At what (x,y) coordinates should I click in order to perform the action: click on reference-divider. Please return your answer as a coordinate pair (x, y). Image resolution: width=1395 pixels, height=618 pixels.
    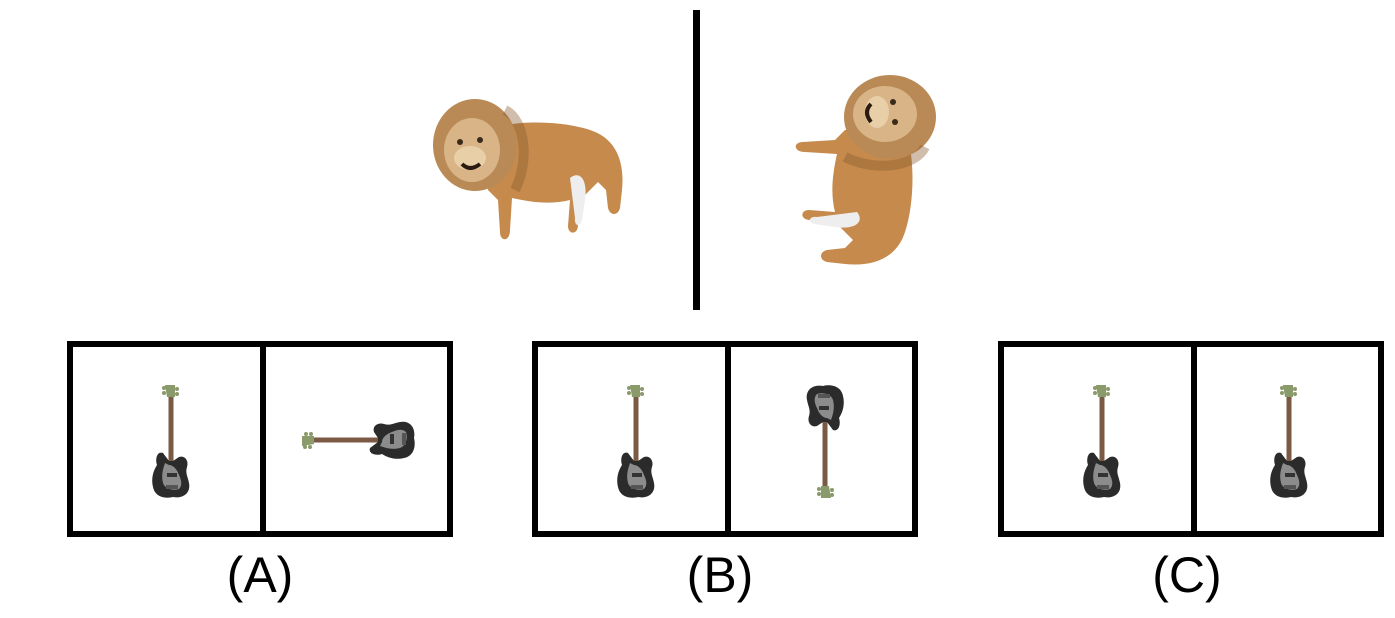
    Looking at the image, I should click on (696, 160).